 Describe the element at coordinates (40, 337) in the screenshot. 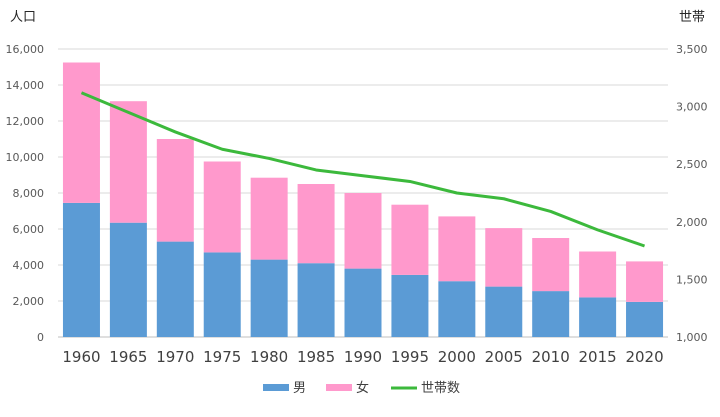

I see `left-tick-label: 0` at that location.